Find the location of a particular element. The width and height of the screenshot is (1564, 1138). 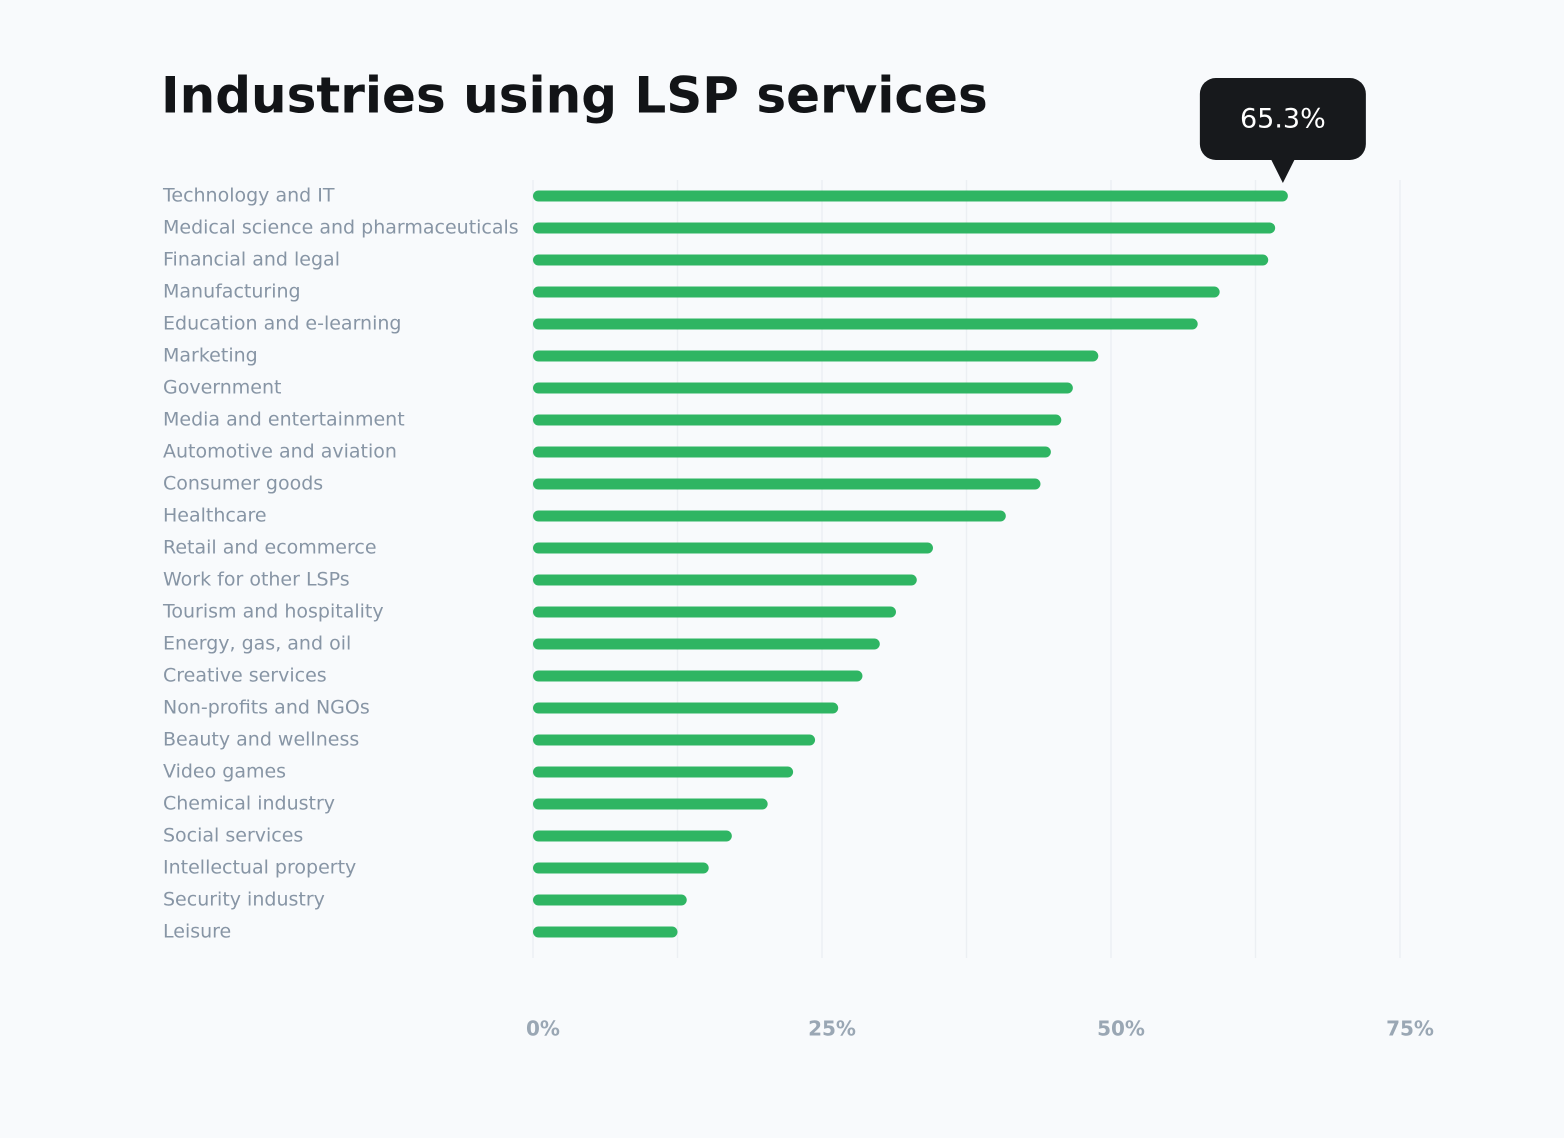

category-label: Medical science and pharmaceuticals is located at coordinates (341, 228).